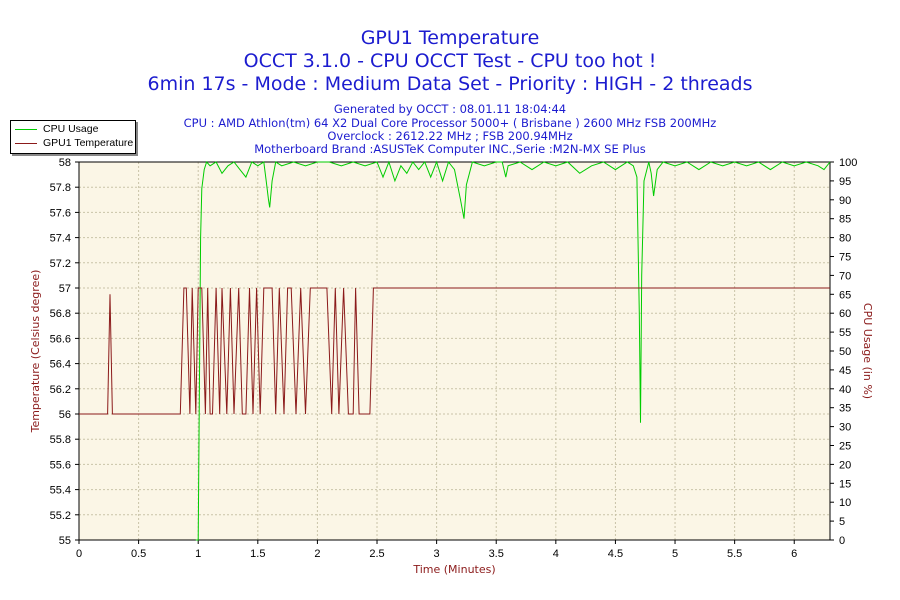  Describe the element at coordinates (845, 465) in the screenshot. I see `y-right-tick-label: 20` at that location.